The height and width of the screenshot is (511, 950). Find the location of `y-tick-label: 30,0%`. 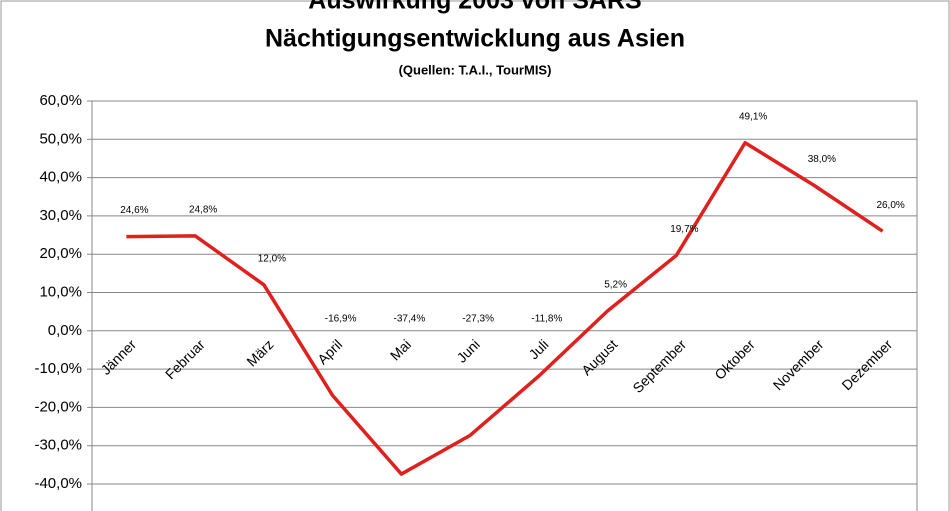

y-tick-label: 30,0% is located at coordinates (60, 215).